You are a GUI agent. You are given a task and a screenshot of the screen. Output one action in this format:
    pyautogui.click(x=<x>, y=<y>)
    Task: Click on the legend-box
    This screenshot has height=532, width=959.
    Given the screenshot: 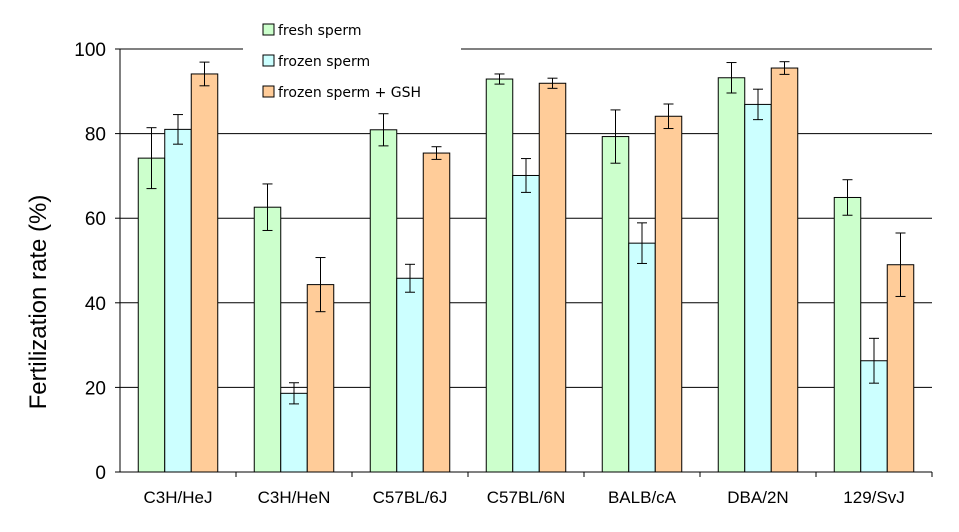 What is the action you would take?
    pyautogui.click(x=352, y=59)
    